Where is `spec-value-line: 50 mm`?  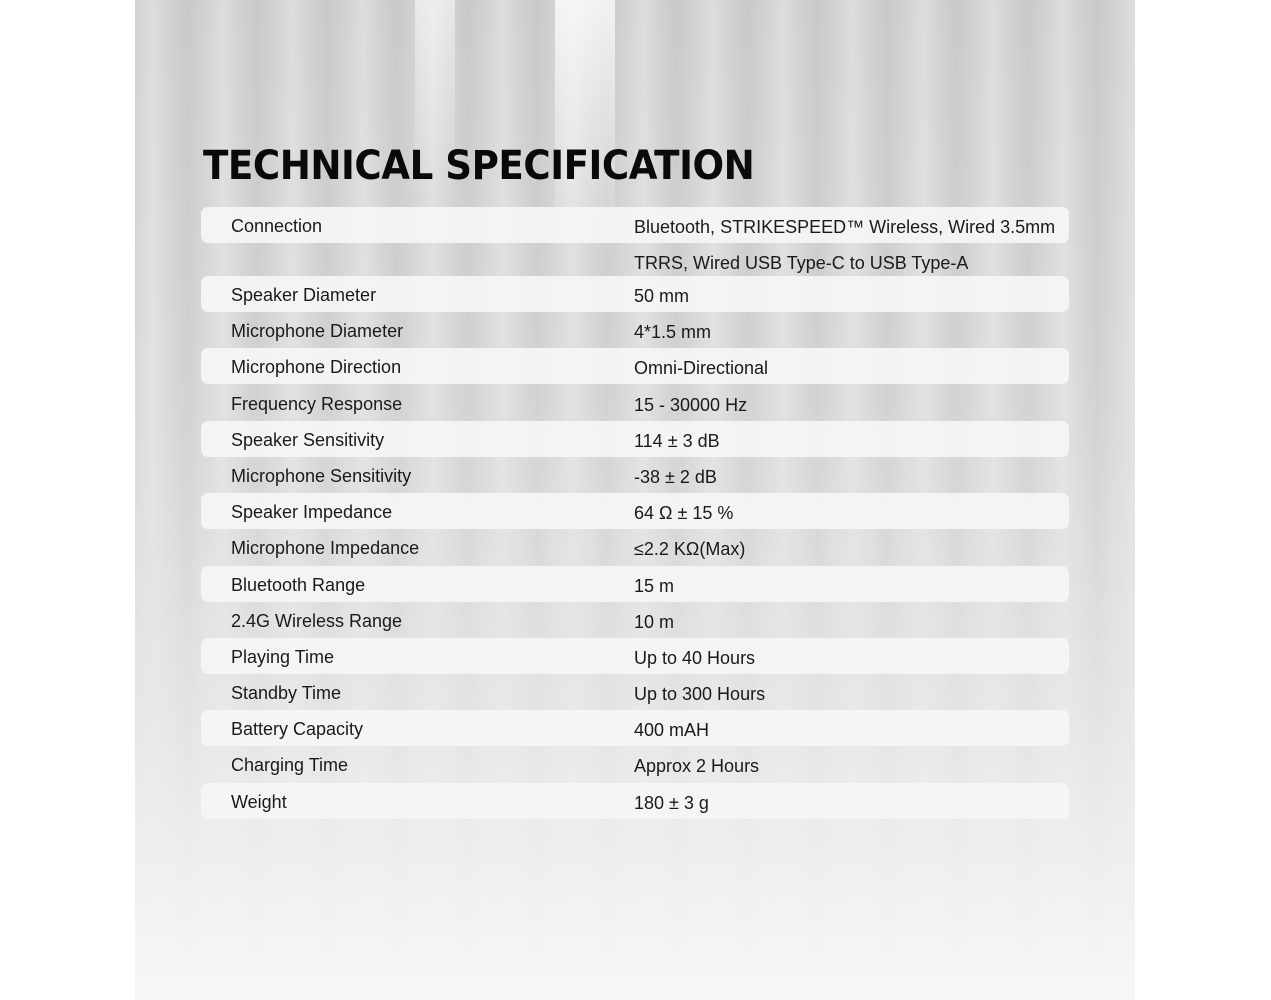
spec-value-line: 50 mm is located at coordinates (662, 296).